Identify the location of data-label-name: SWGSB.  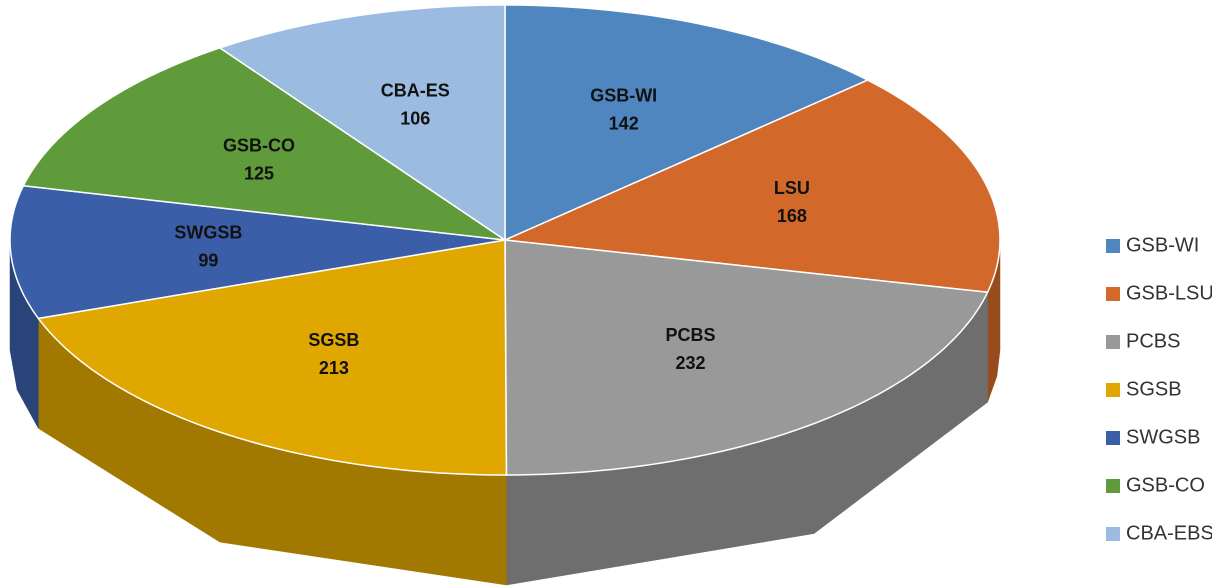
(208, 232).